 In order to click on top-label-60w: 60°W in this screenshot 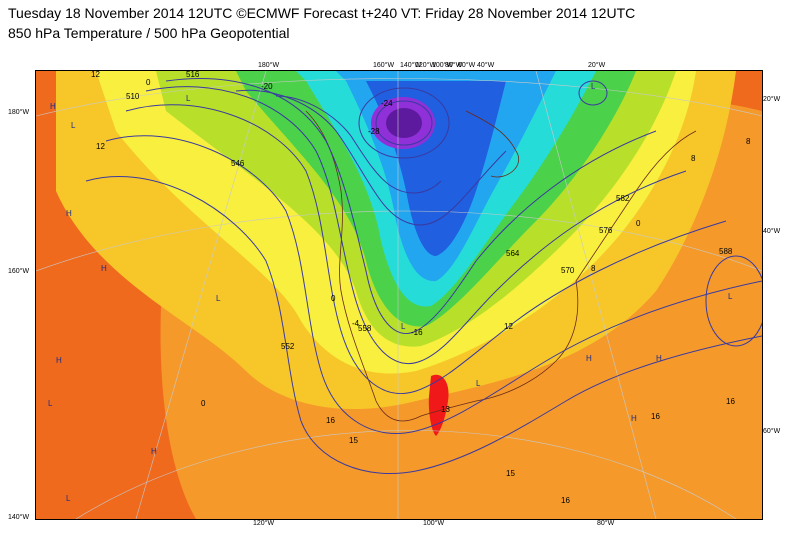, I will do `click(467, 65)`.